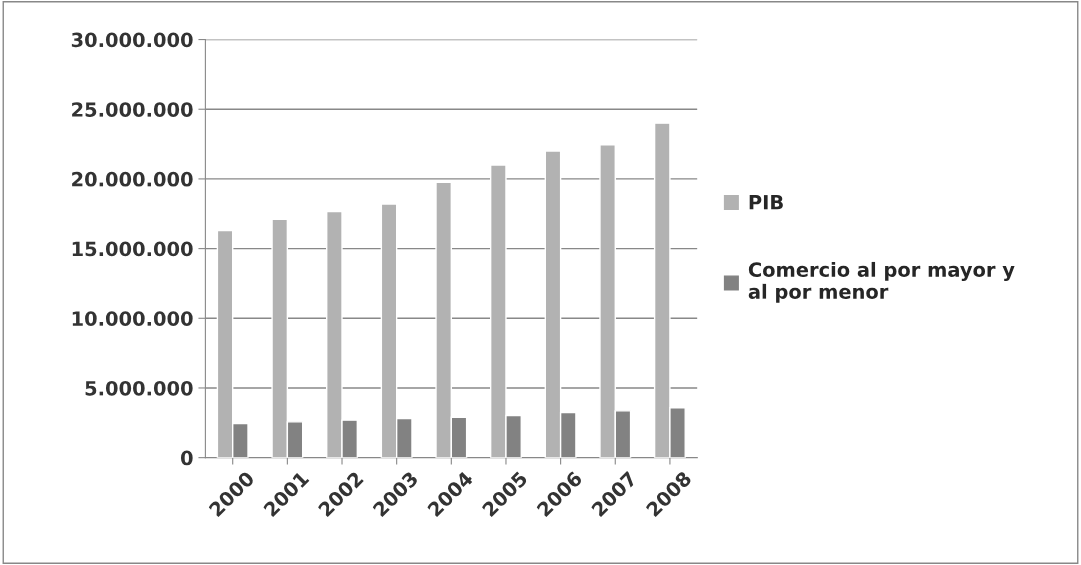 The image size is (1081, 565). I want to click on legend-label: Comercio al por mayor y al por menor, so click(881, 282).